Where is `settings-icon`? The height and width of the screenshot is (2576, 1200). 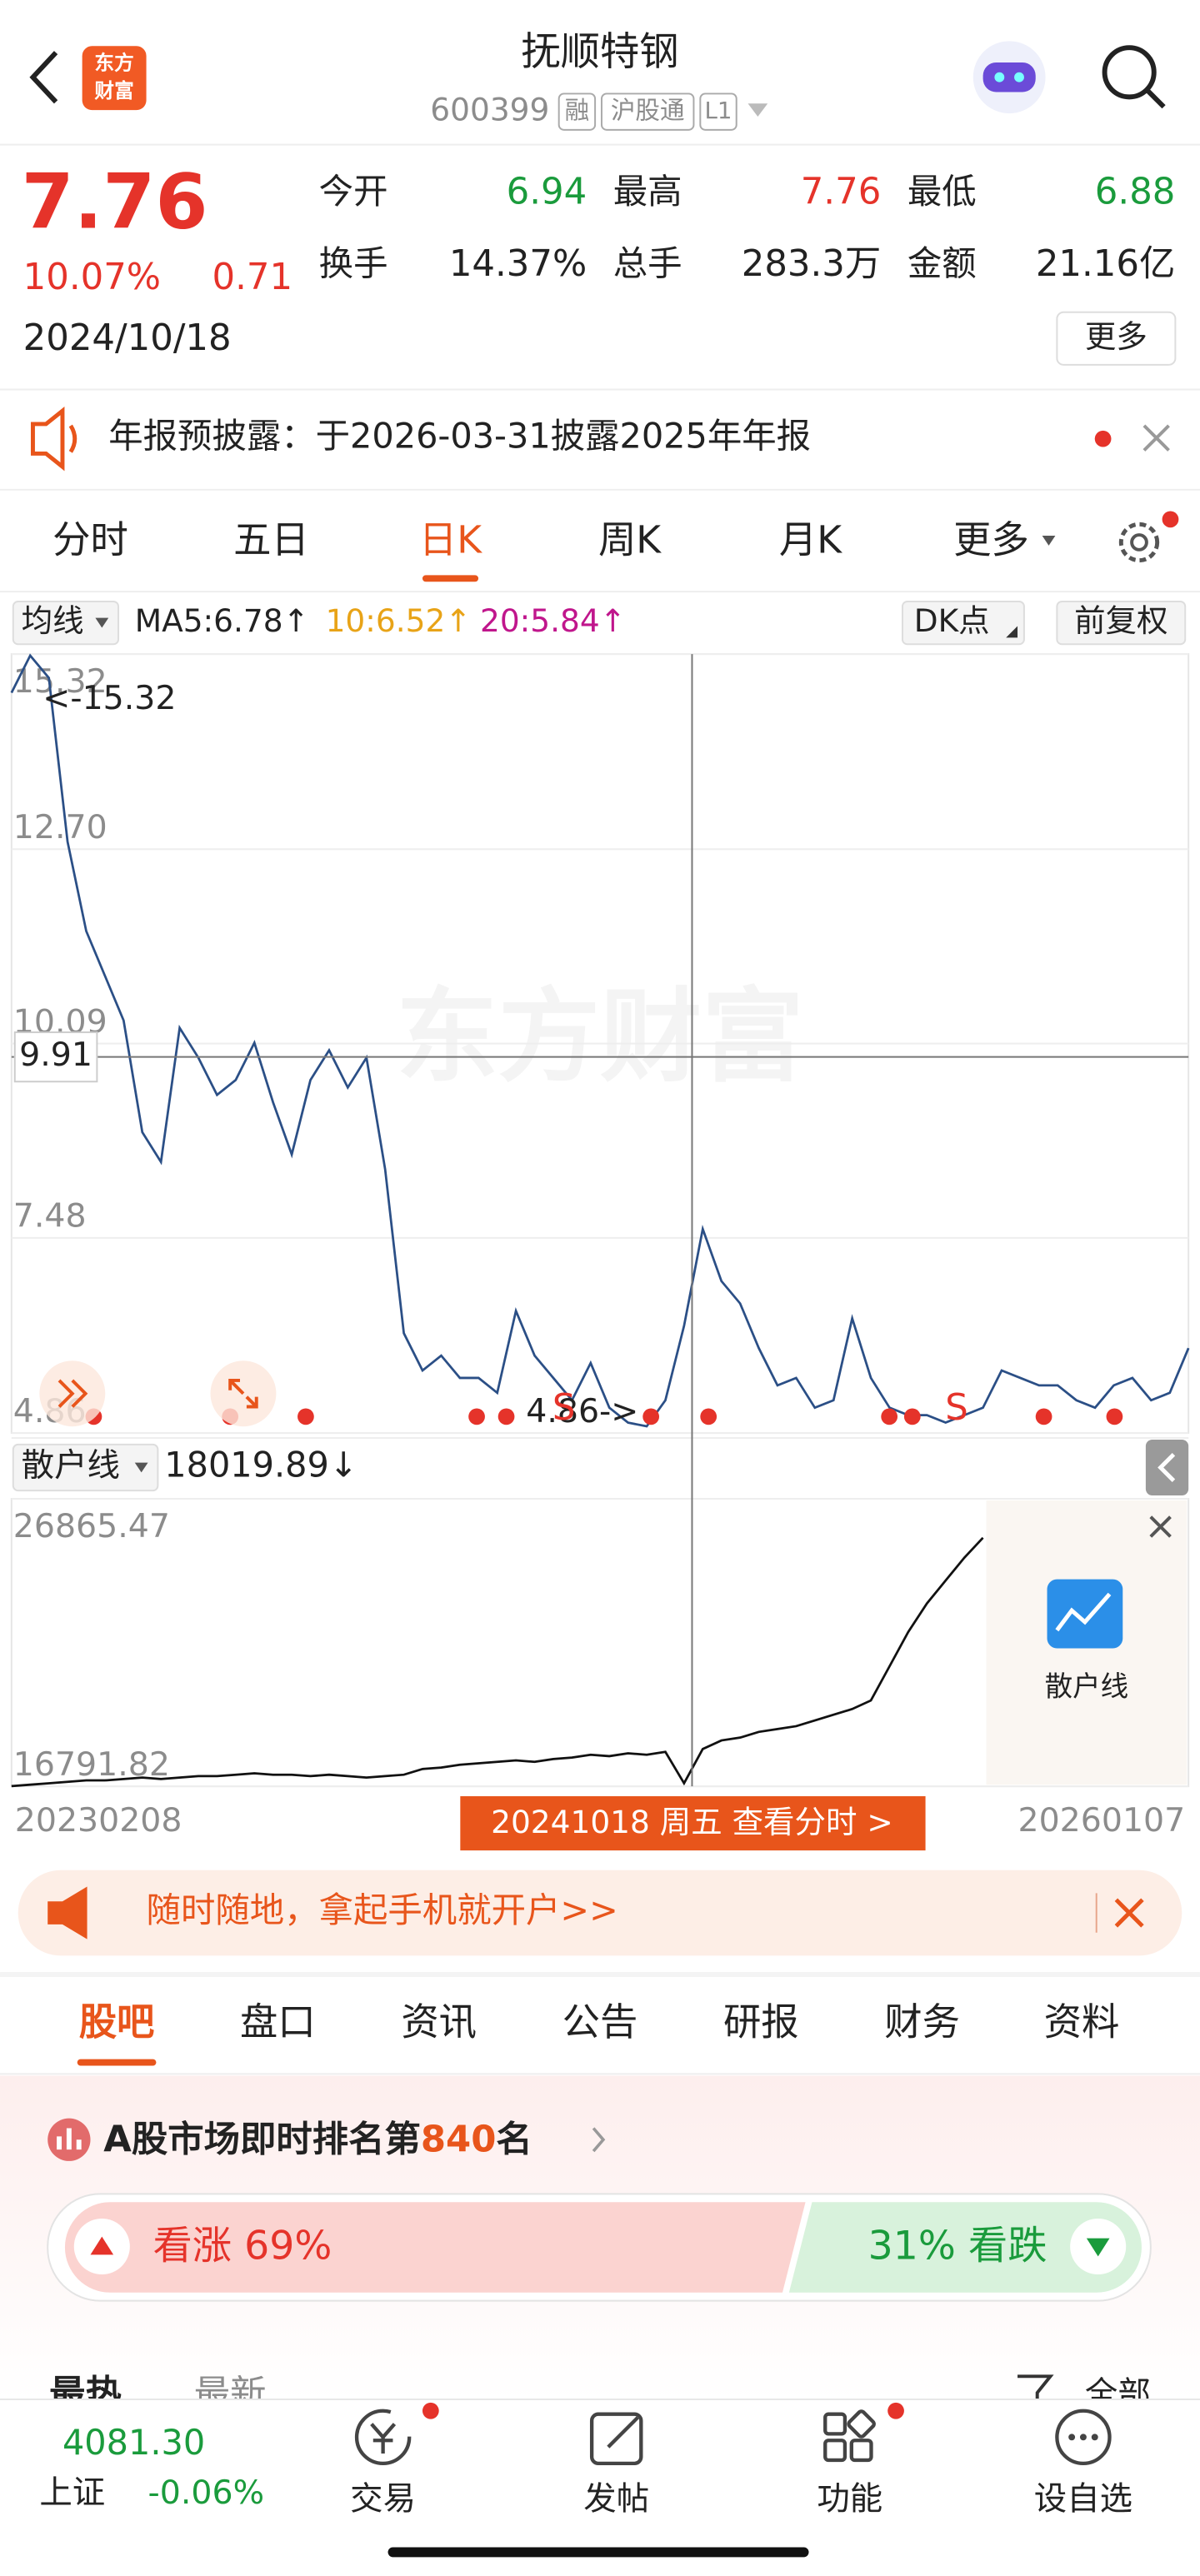
settings-icon is located at coordinates (1139, 542).